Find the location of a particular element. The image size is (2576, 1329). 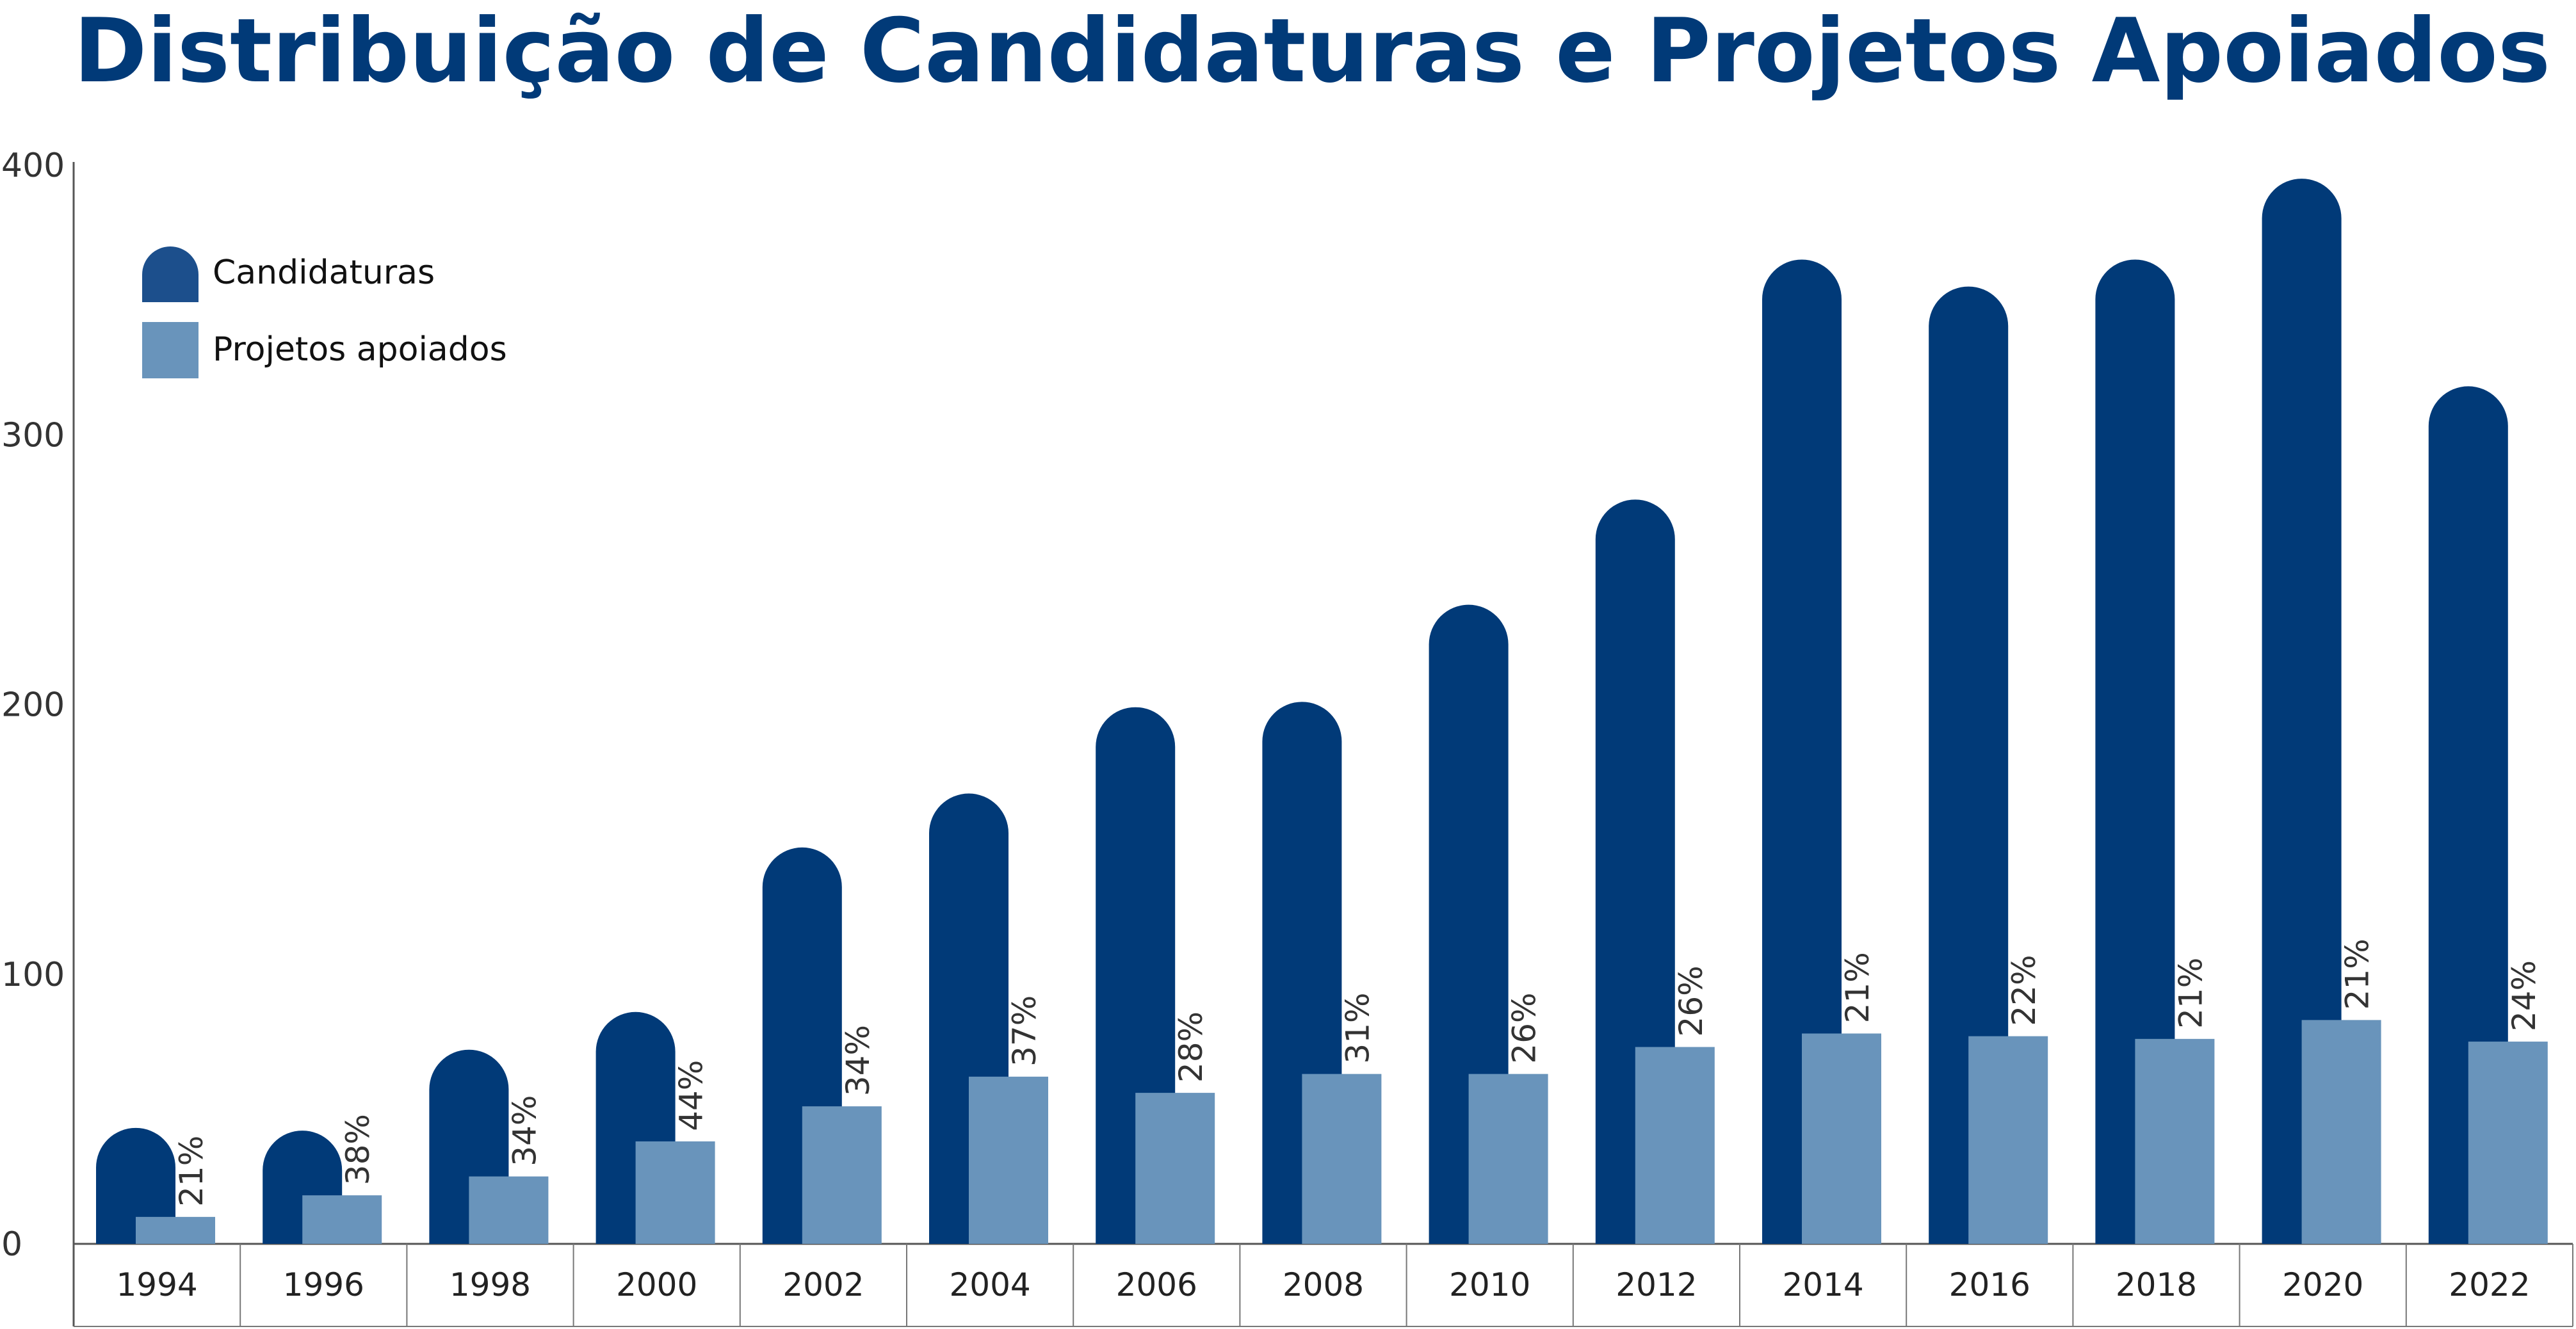

x-category-label: 1994 is located at coordinates (156, 1284).